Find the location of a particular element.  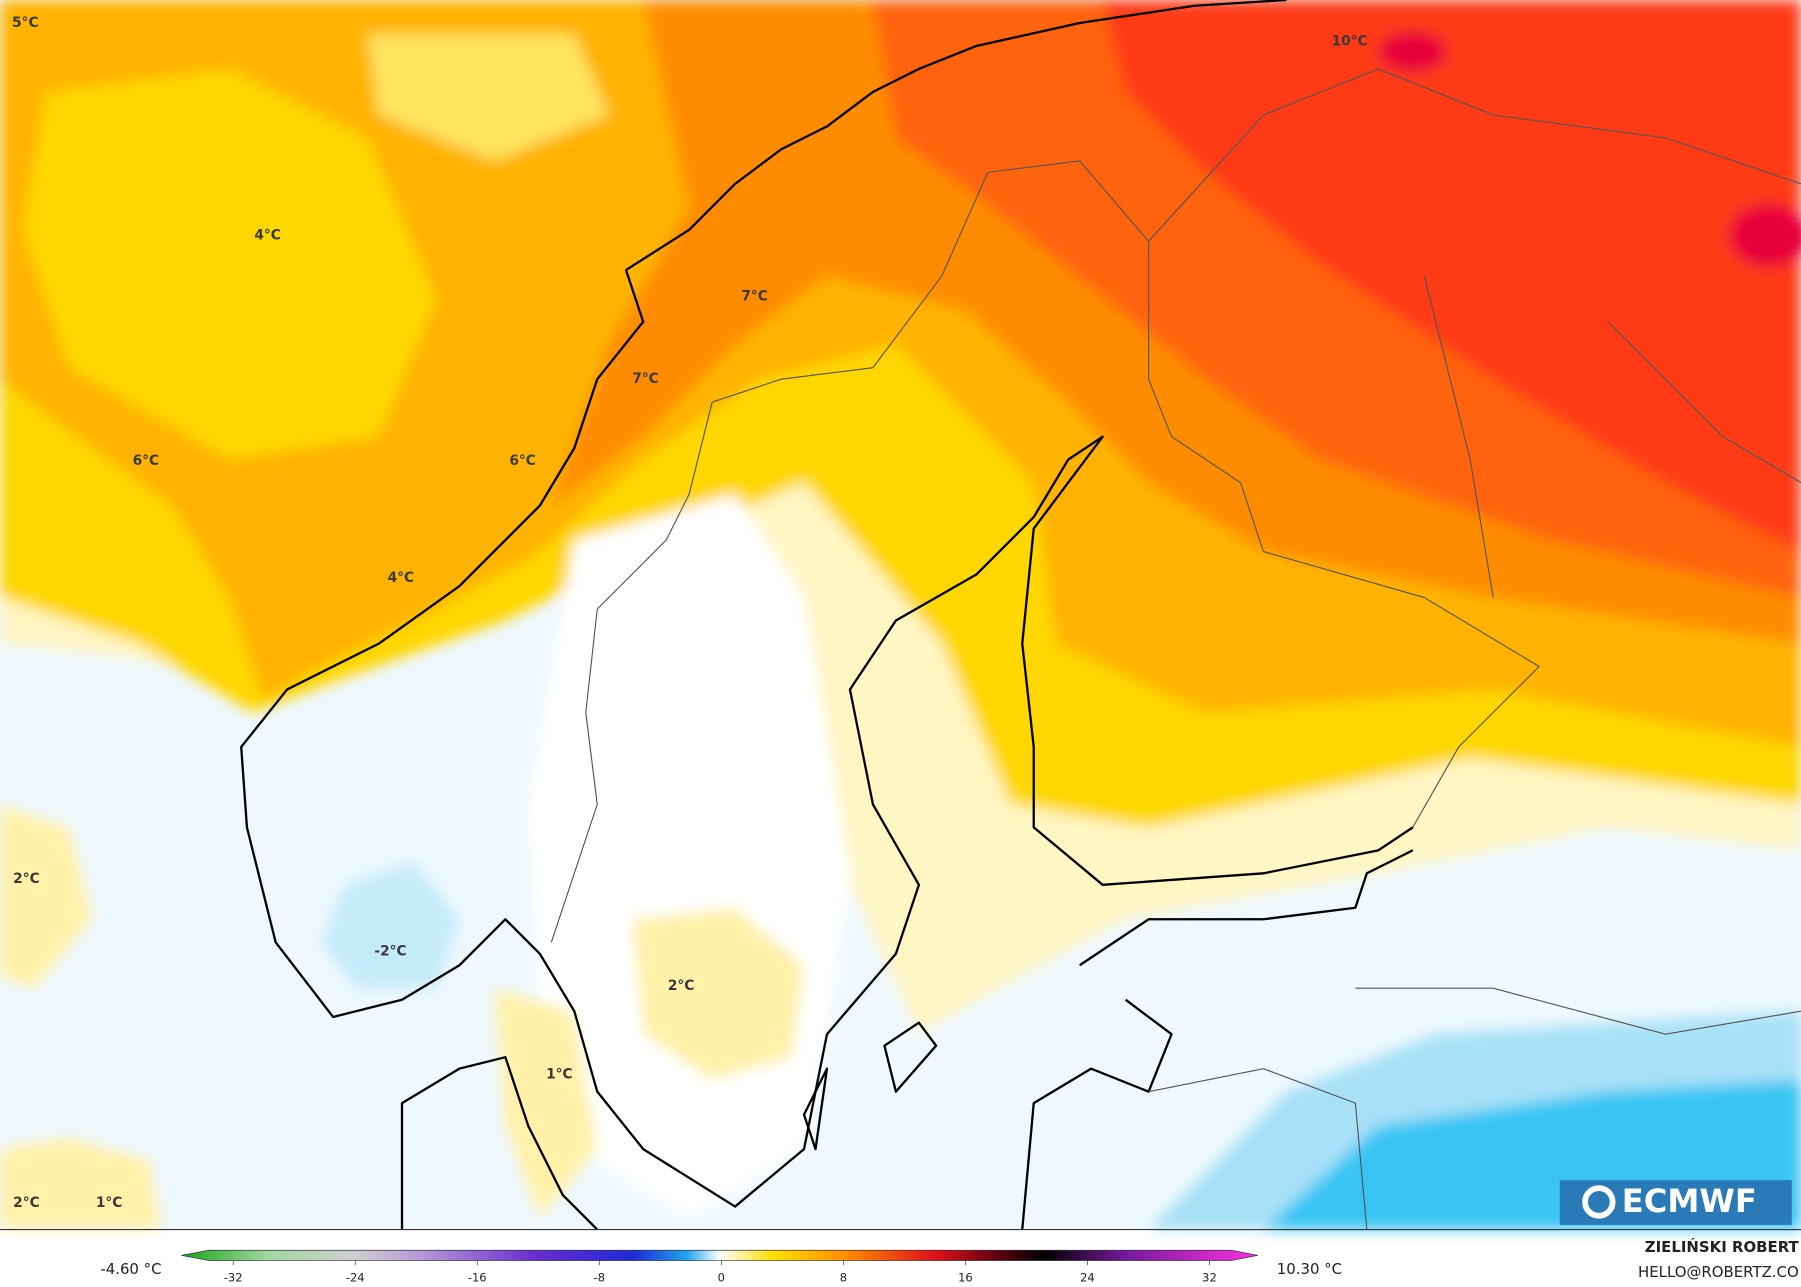

colorbar-tick-label: -8 is located at coordinates (599, 1277).